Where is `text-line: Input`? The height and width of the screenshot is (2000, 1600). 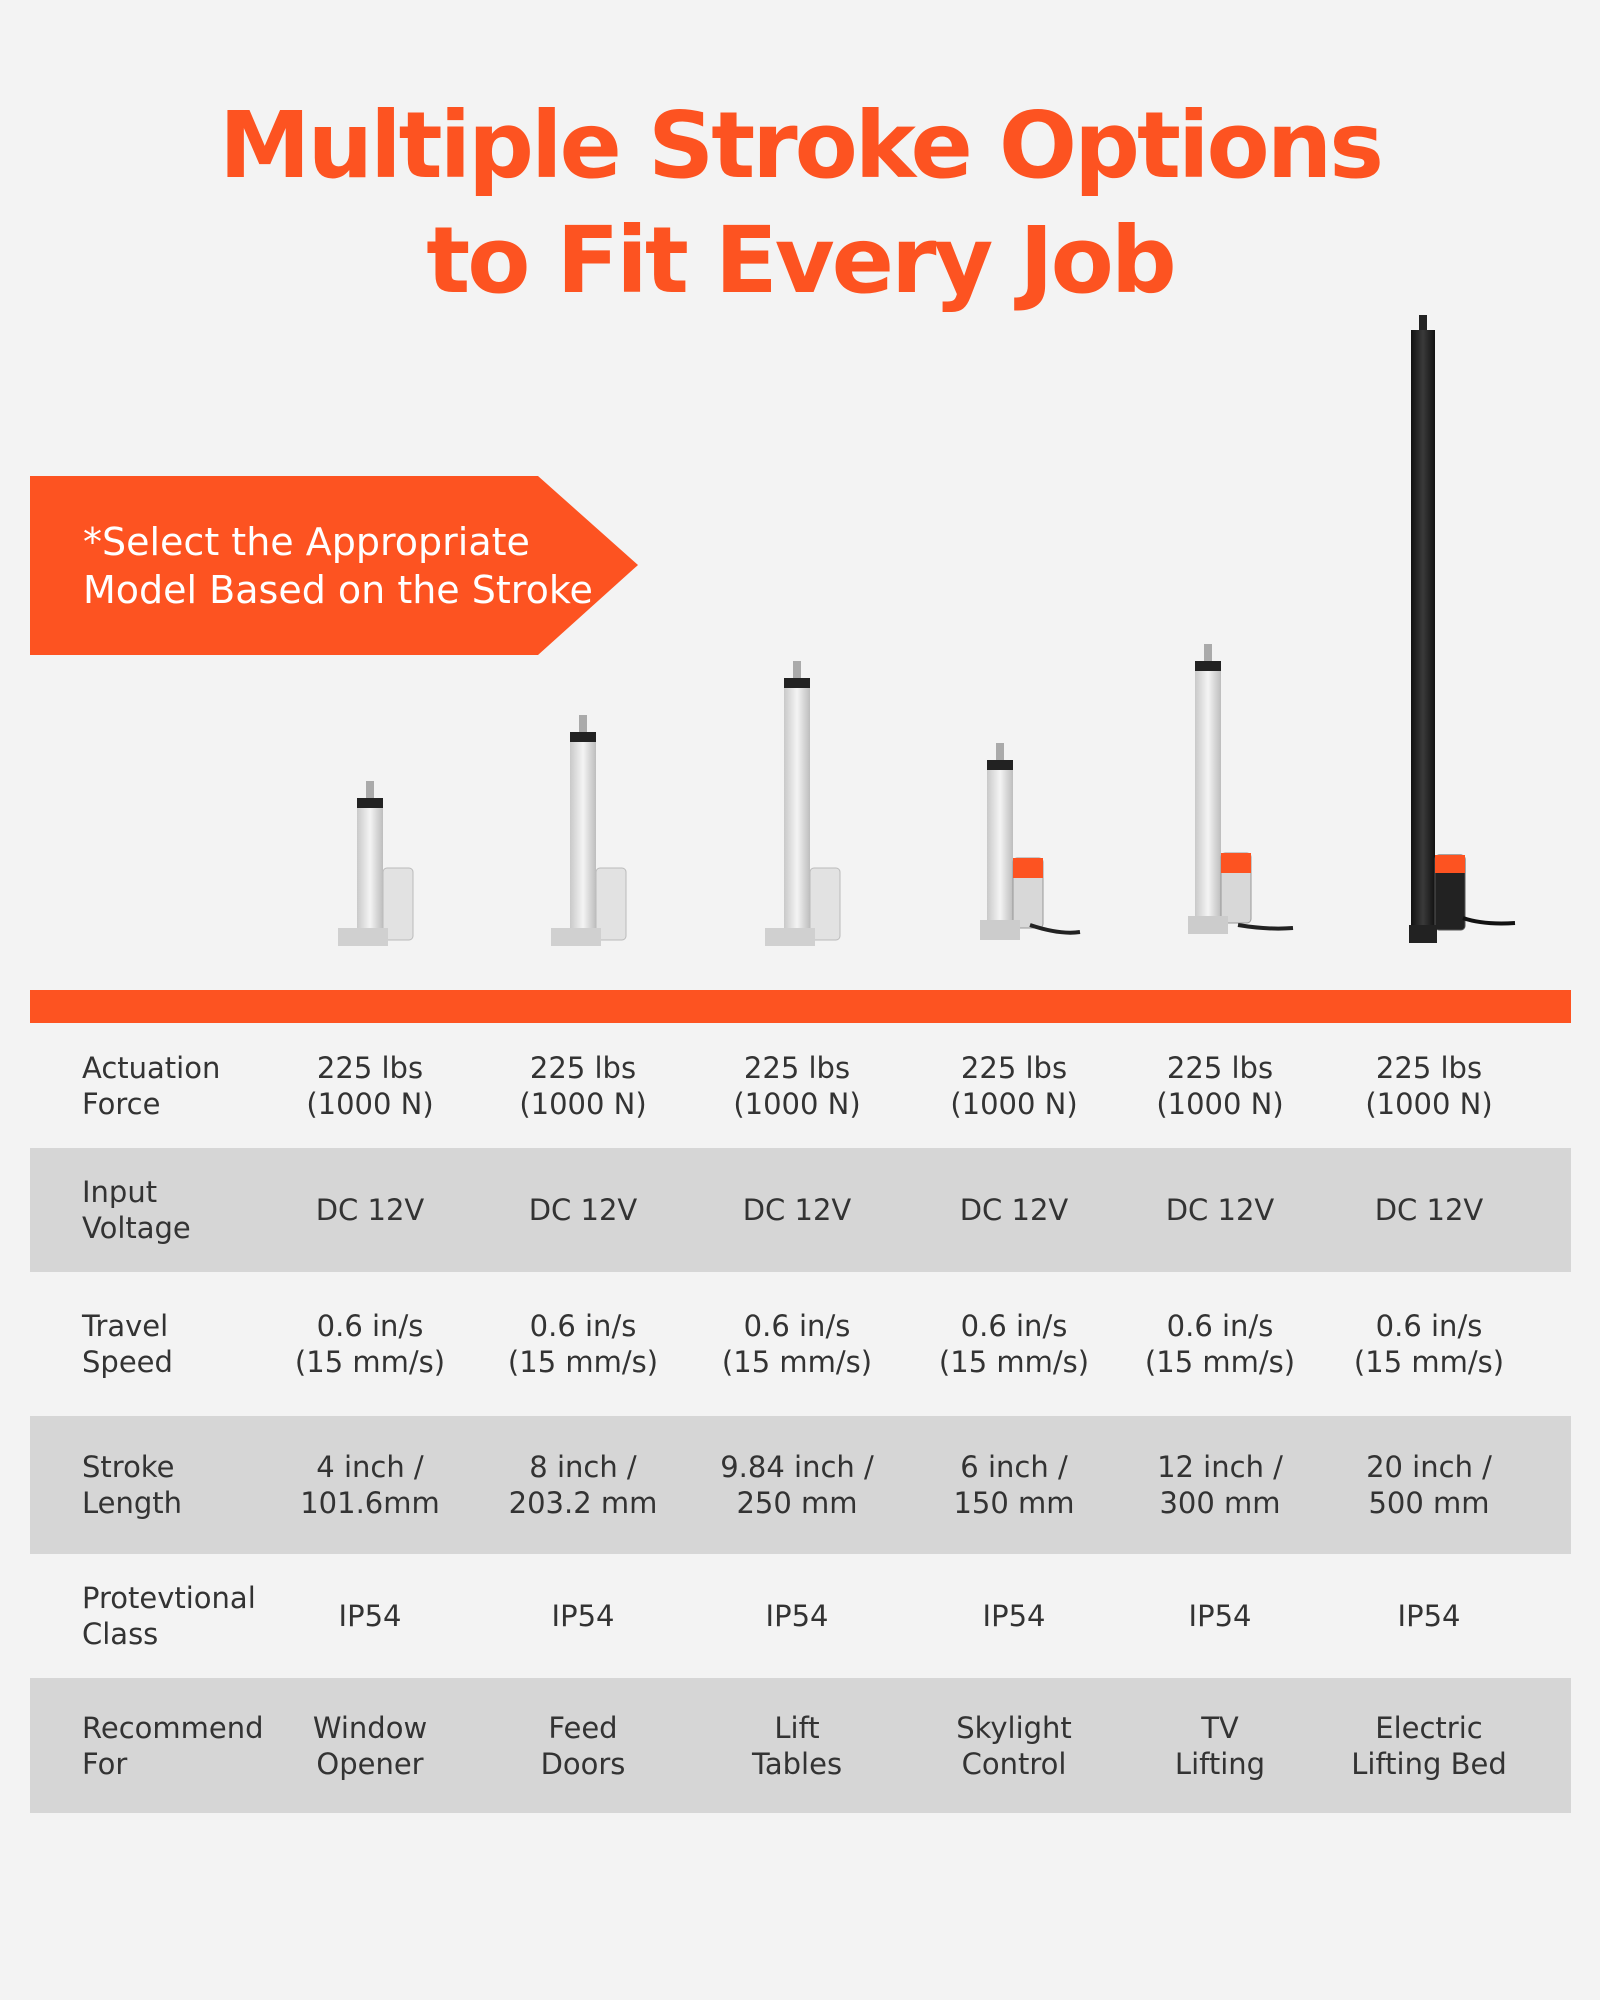 text-line: Input is located at coordinates (120, 1192).